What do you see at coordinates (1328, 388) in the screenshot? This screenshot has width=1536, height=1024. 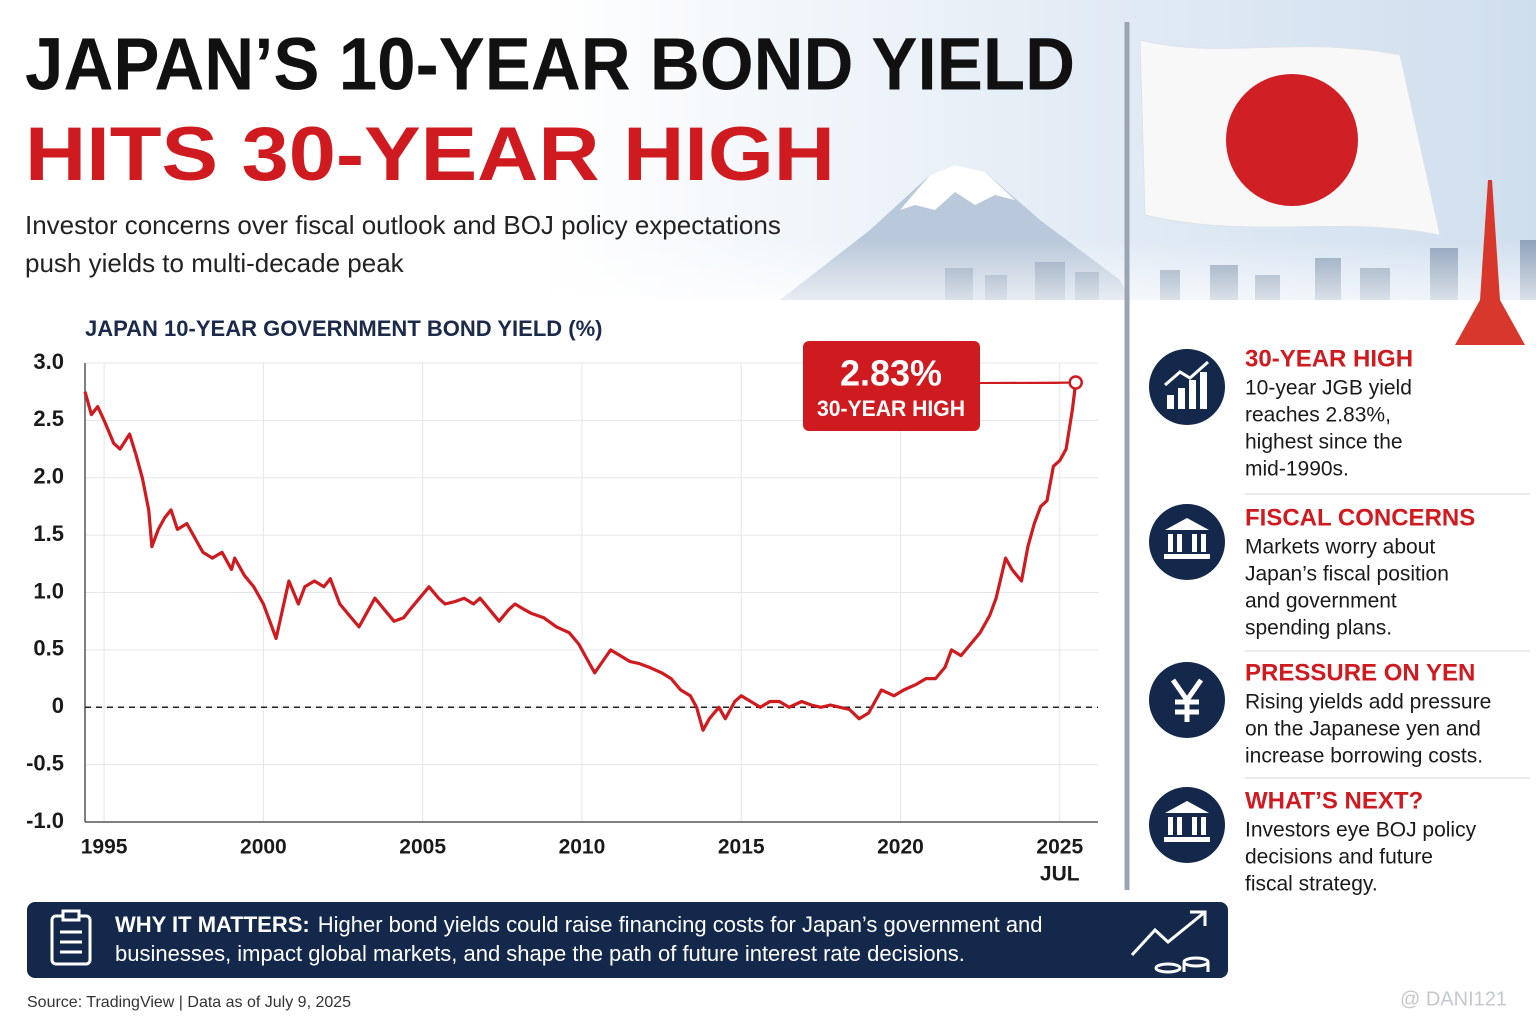 I see `sidebar-text: 10-year JGB yield` at bounding box center [1328, 388].